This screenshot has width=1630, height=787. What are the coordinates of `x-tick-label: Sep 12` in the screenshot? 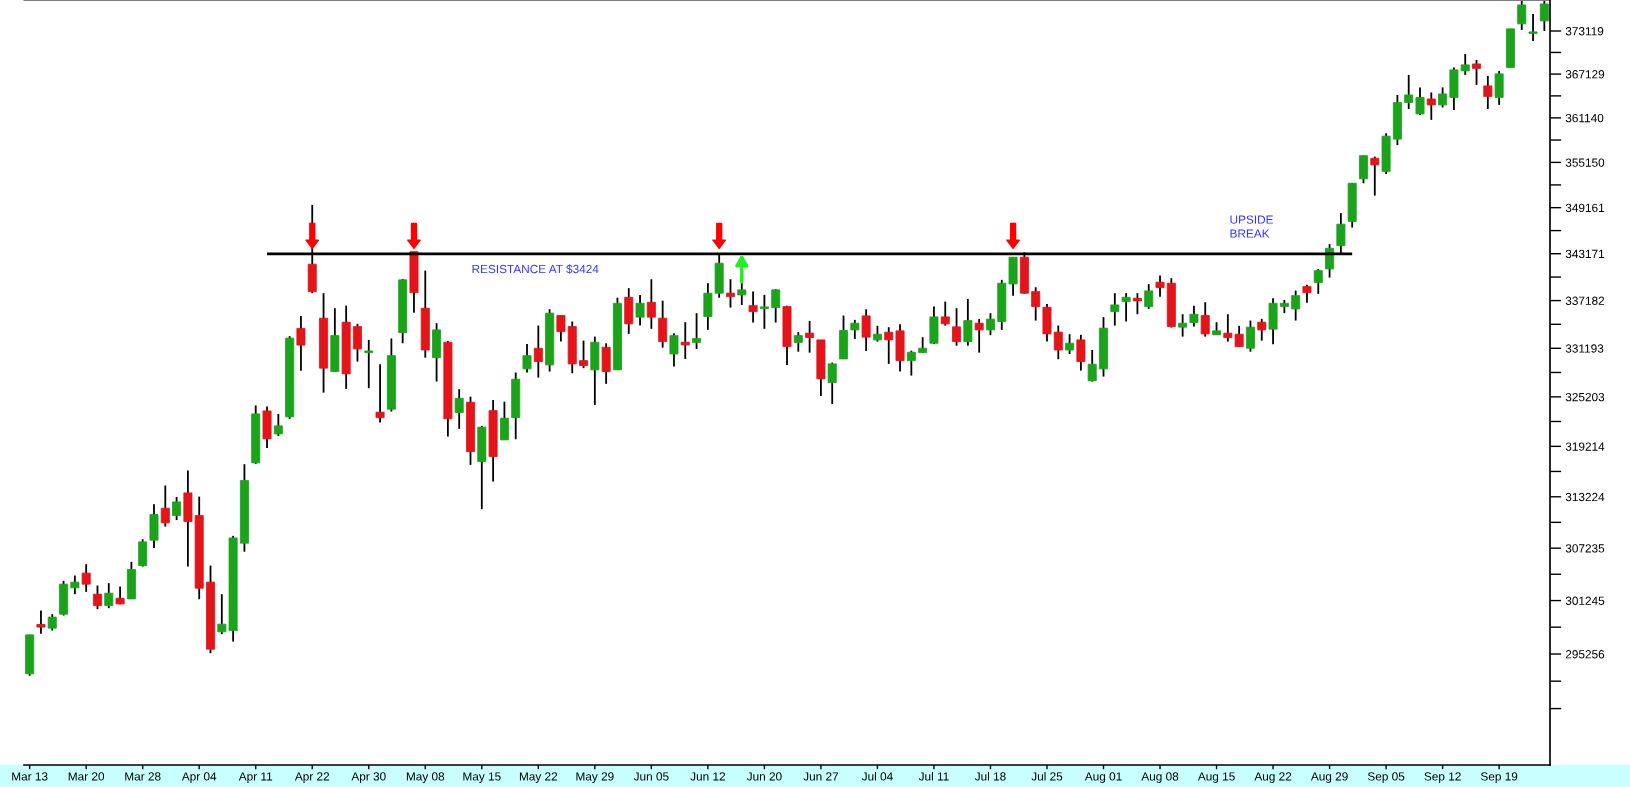 It's located at (1442, 777).